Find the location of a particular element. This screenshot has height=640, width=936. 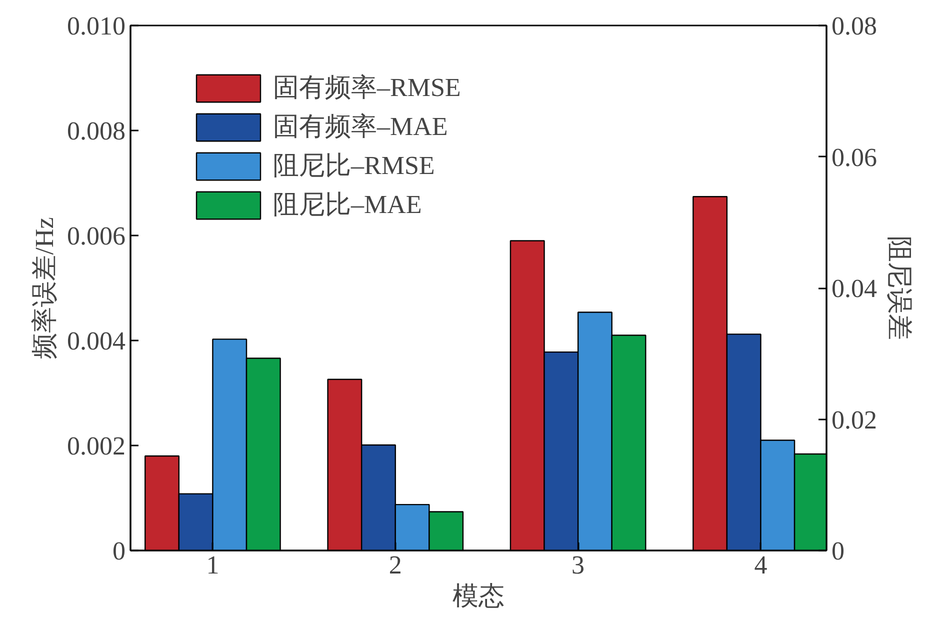

y2-tick-label: 0.04 is located at coordinates (854, 288).